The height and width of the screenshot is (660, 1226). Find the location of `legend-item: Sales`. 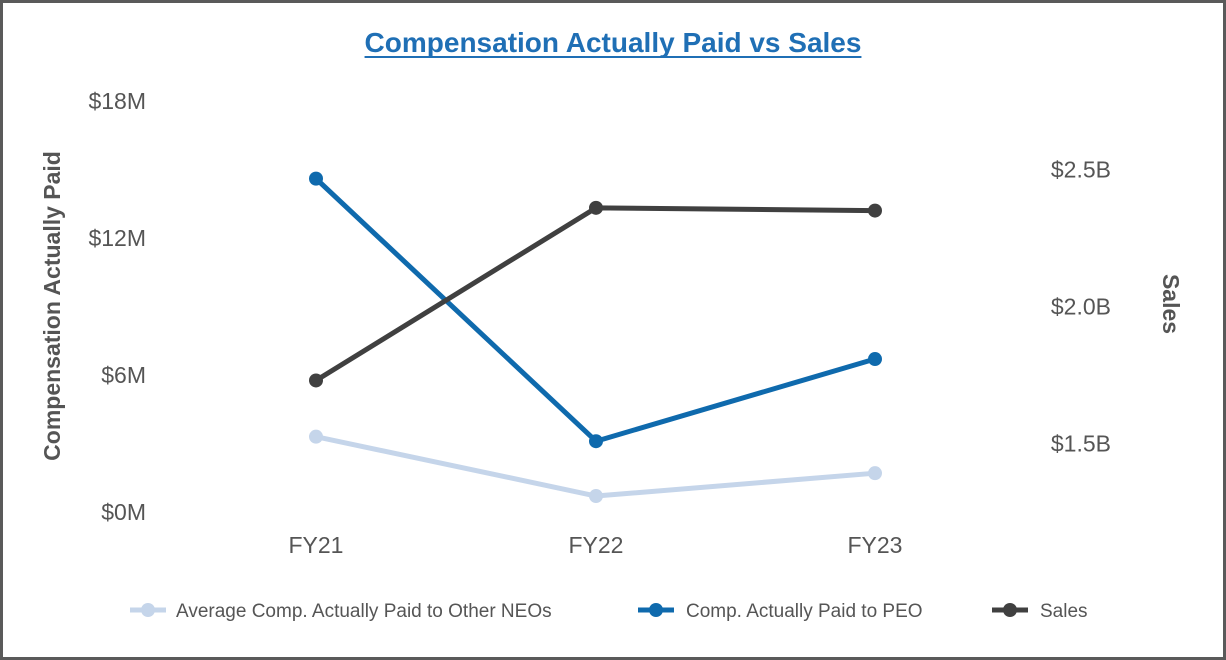

legend-item: Sales is located at coordinates (1040, 611).